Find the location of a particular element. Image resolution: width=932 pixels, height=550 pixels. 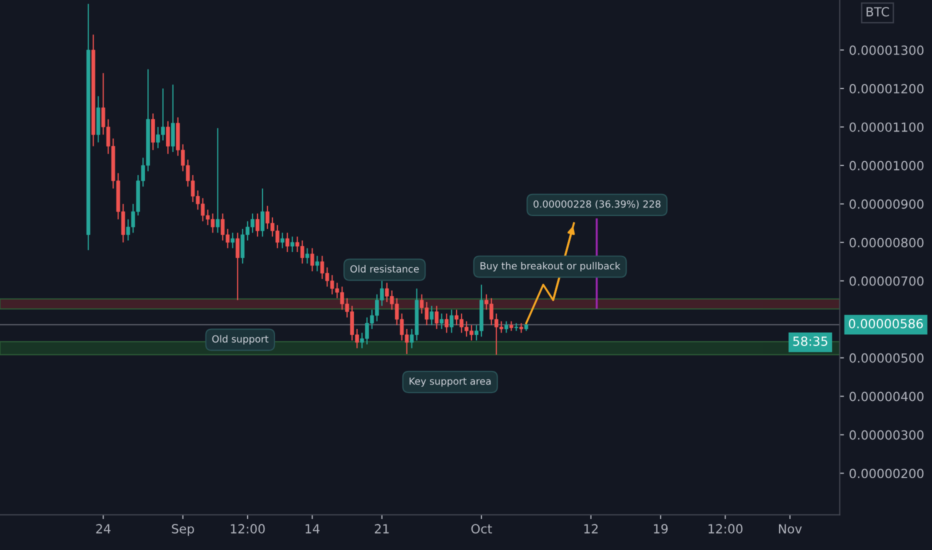

annotation: 58:35 is located at coordinates (810, 341).